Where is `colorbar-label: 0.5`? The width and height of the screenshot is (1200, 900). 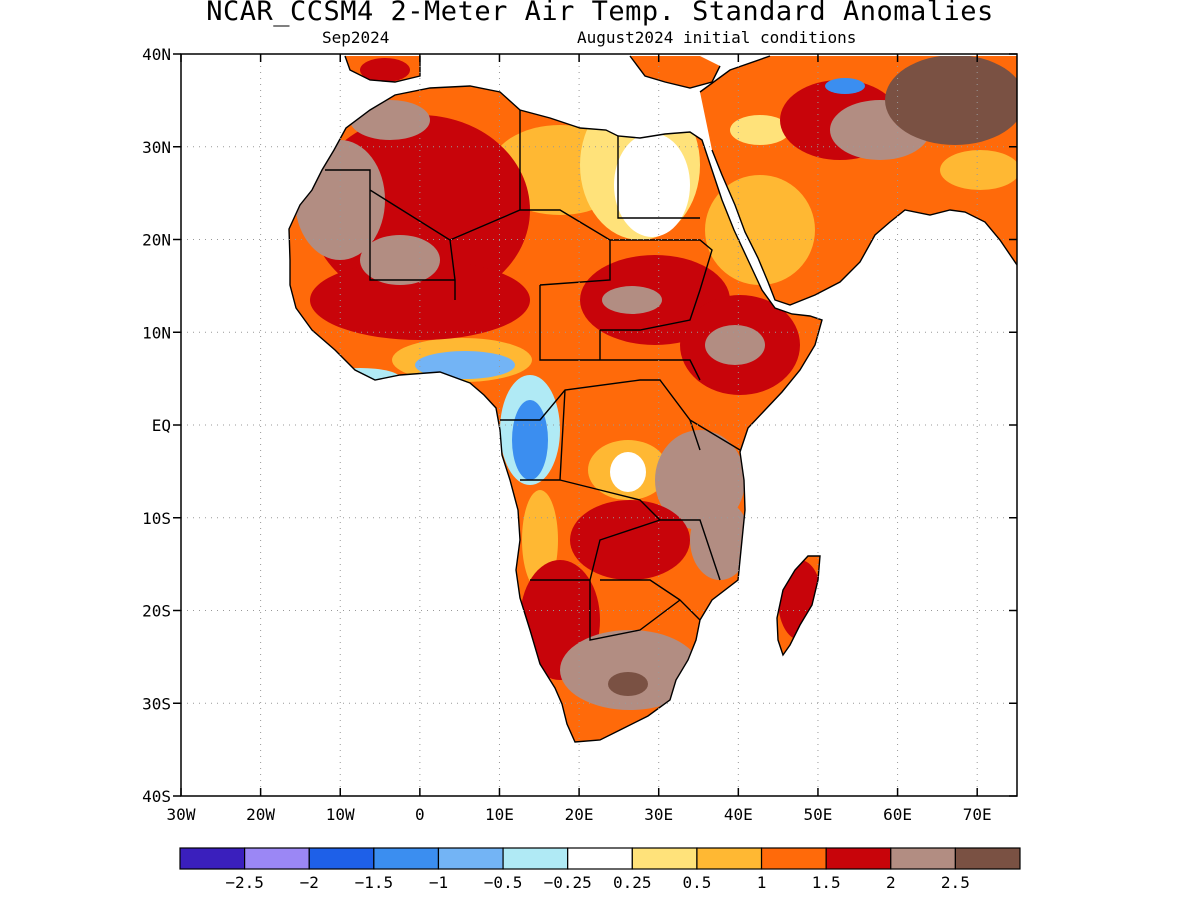
colorbar-label: 0.5 is located at coordinates (696, 882).